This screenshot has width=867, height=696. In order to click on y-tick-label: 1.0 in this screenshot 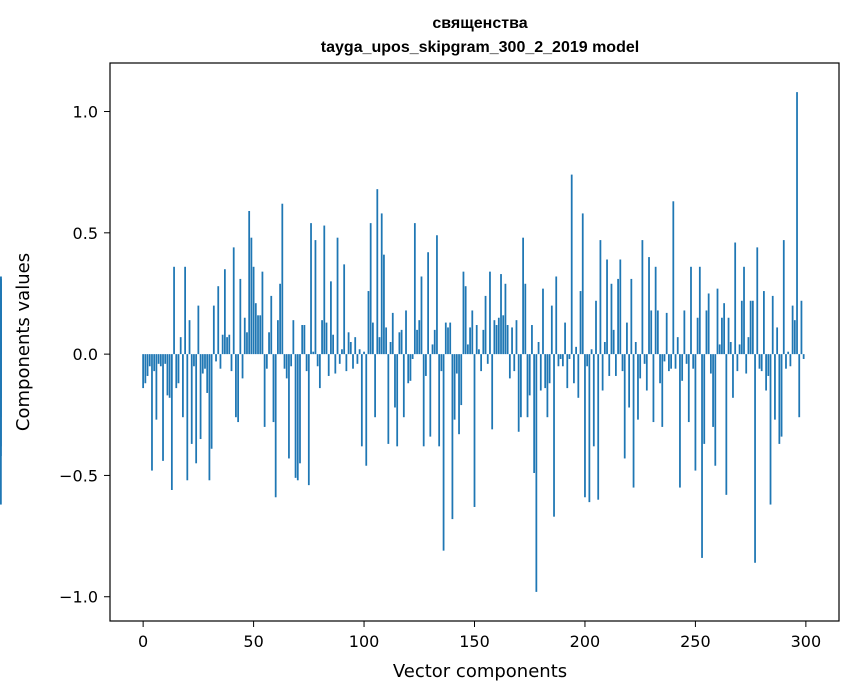, I will do `click(85, 112)`.